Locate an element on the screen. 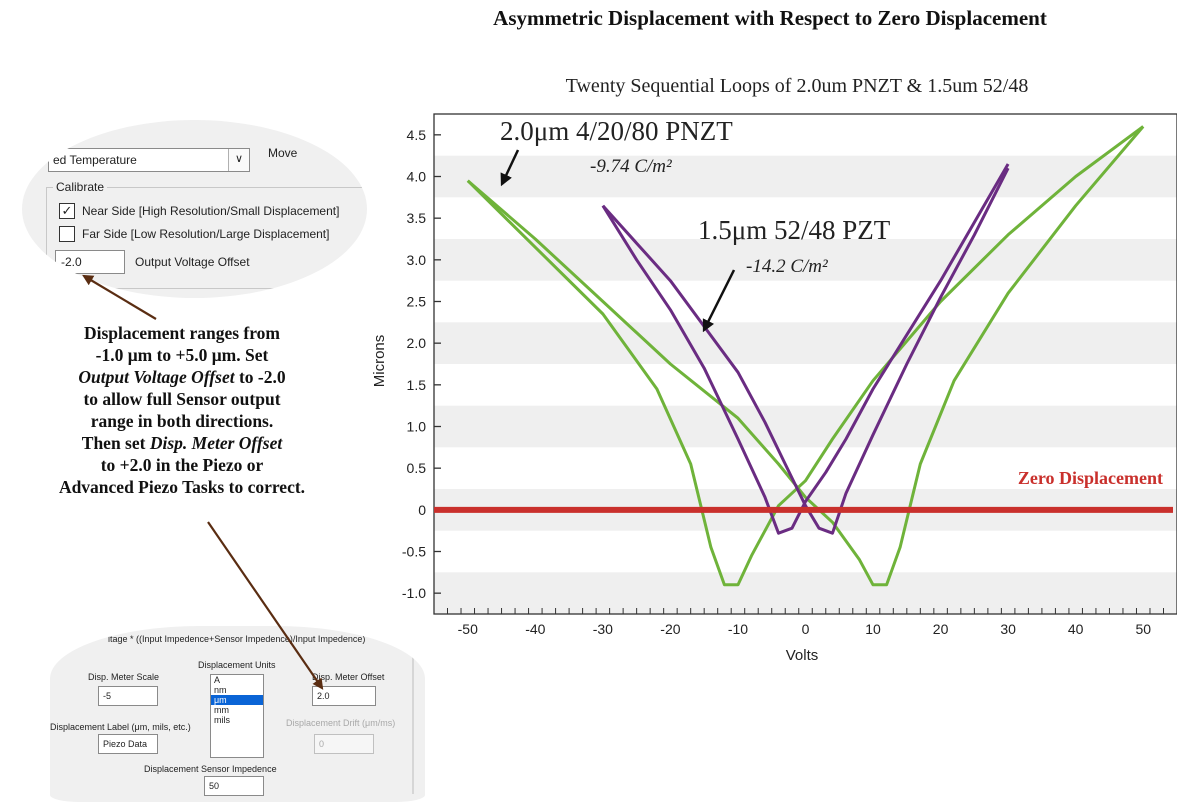  note-line: to +2.0 in the Piezo or is located at coordinates (182, 465).